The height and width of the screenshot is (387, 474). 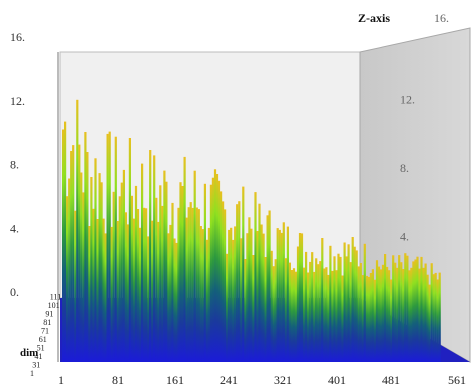 I want to click on z-tick-label: 0., so click(x=14, y=292).